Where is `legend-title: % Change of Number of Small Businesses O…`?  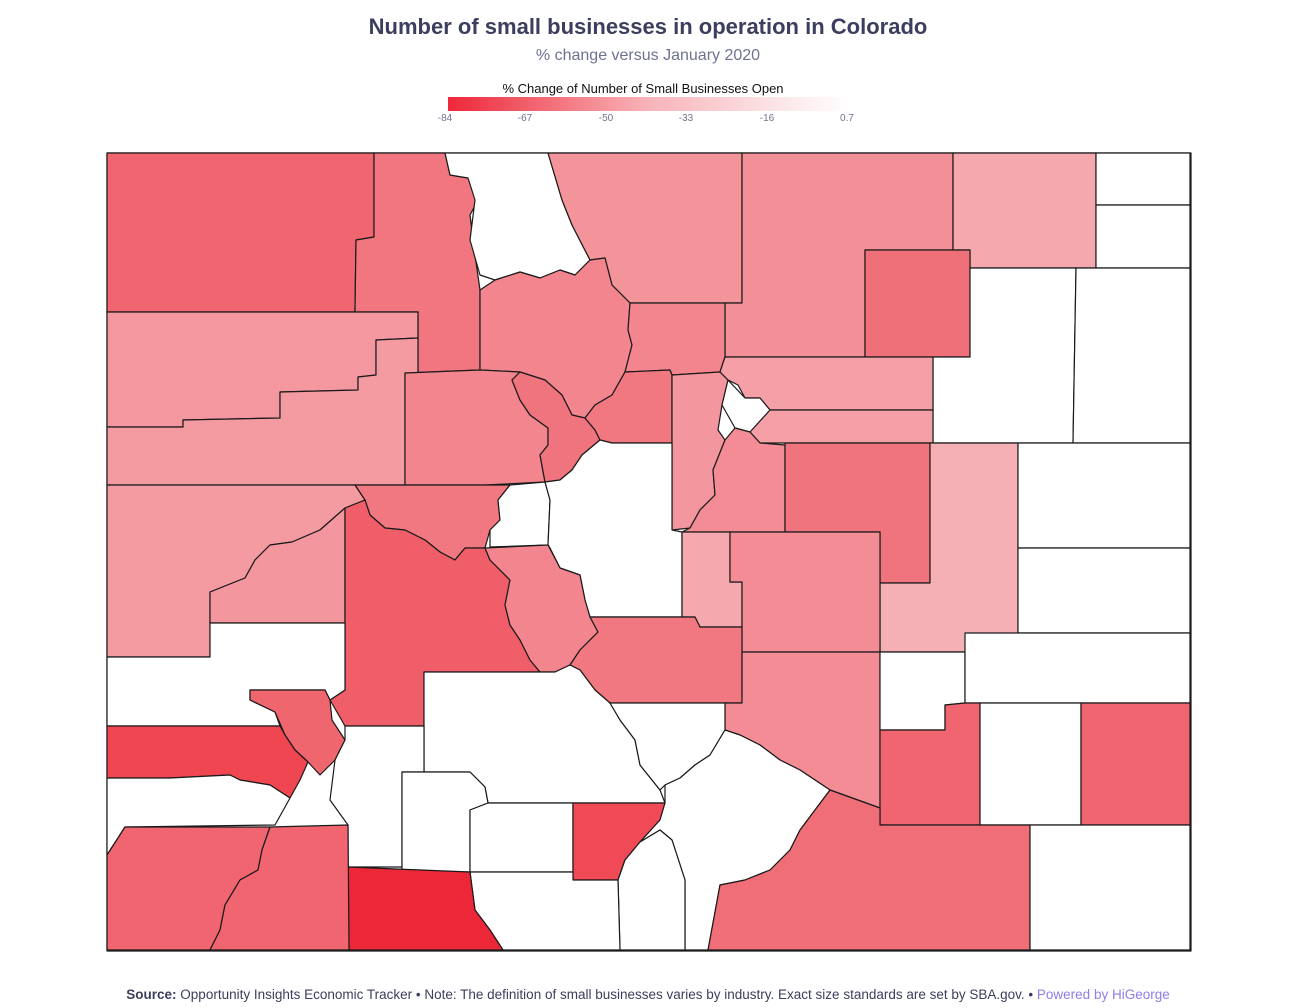 legend-title: % Change of Number of Small Businesses O… is located at coordinates (643, 88).